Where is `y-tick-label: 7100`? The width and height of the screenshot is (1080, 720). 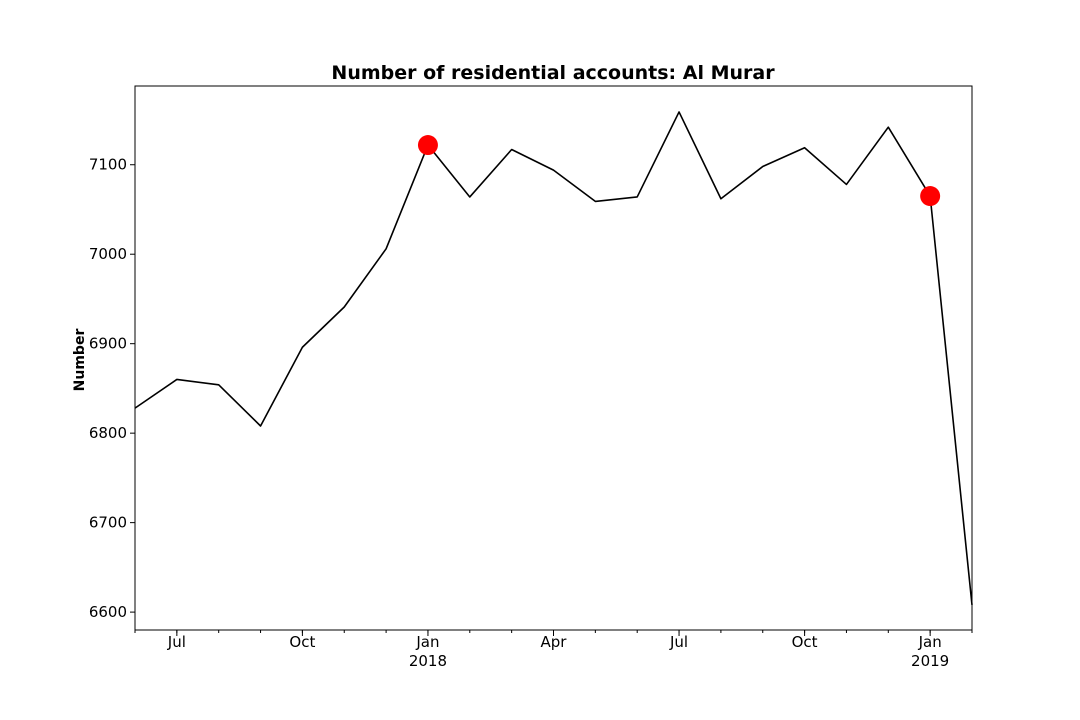 y-tick-label: 7100 is located at coordinates (108, 165).